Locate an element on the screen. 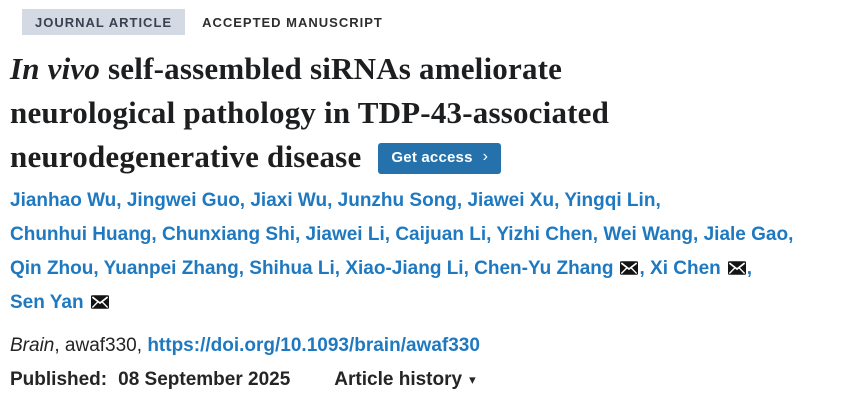 The height and width of the screenshot is (404, 865). get-access-label: Get access is located at coordinates (432, 157).